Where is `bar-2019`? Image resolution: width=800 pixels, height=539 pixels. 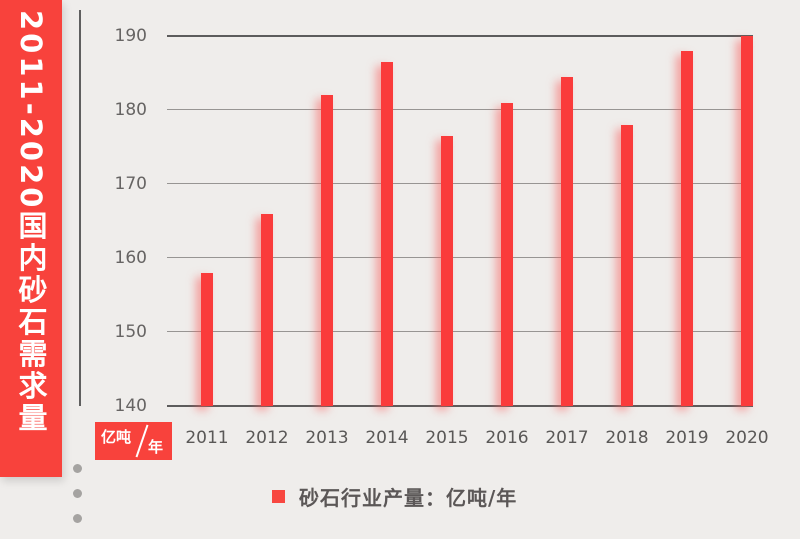
bar-2019 is located at coordinates (687, 228).